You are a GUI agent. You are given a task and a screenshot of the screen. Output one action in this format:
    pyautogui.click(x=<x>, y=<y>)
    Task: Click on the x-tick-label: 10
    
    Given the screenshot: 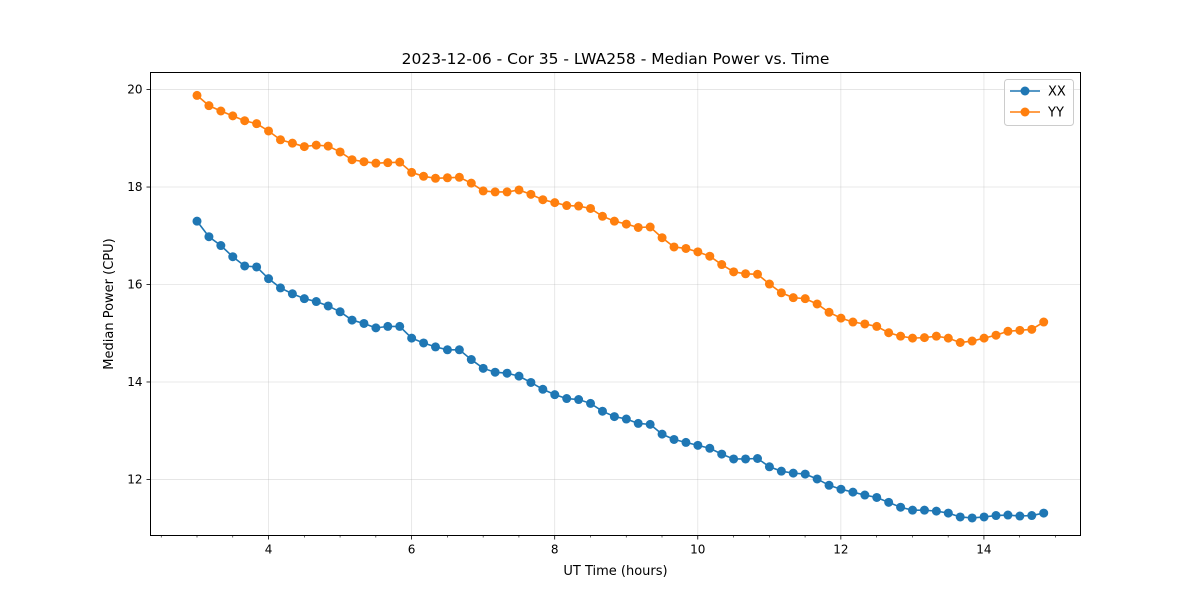 What is the action you would take?
    pyautogui.click(x=697, y=550)
    